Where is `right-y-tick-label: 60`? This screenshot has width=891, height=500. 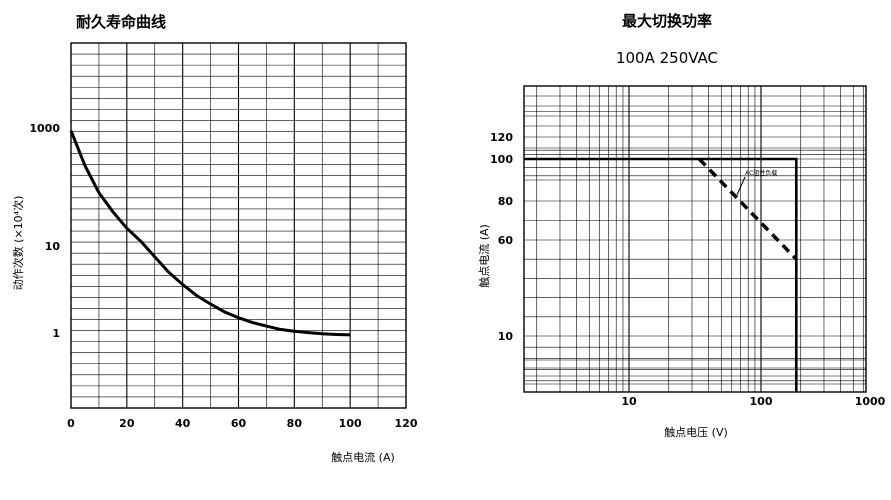 right-y-tick-label: 60 is located at coordinates (506, 240).